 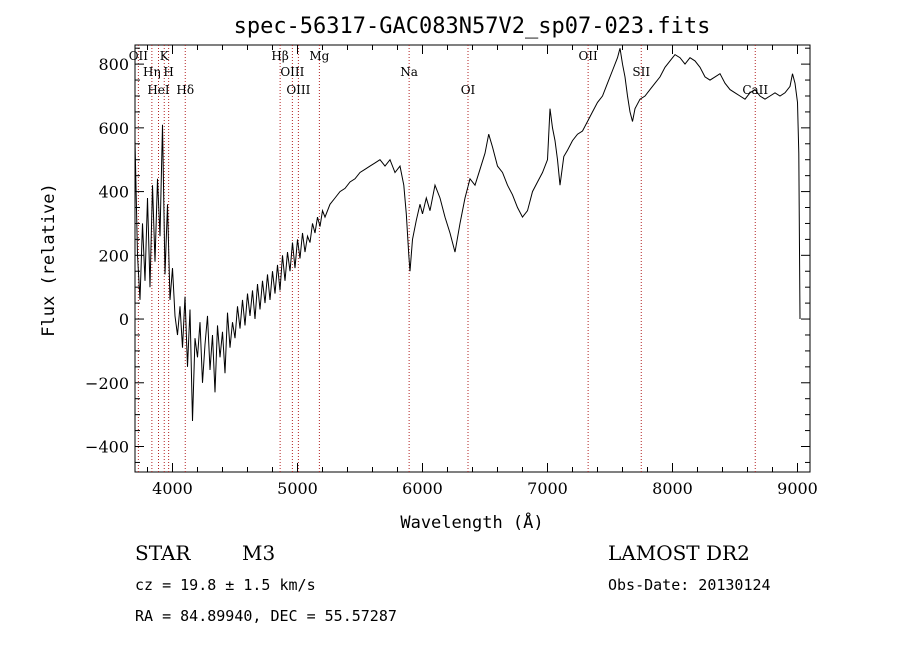 I want to click on x-tick-label: 6000, so click(x=422, y=488).